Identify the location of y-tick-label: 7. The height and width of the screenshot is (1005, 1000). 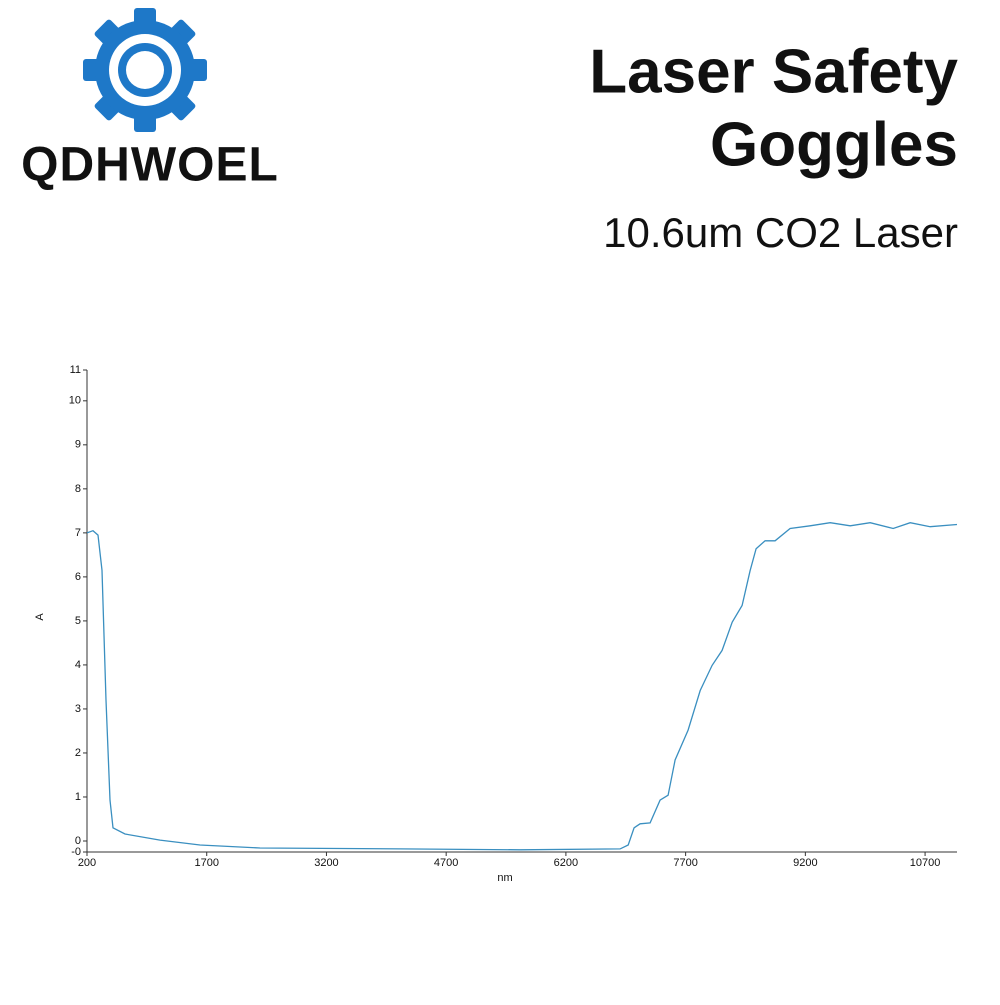
(78, 533).